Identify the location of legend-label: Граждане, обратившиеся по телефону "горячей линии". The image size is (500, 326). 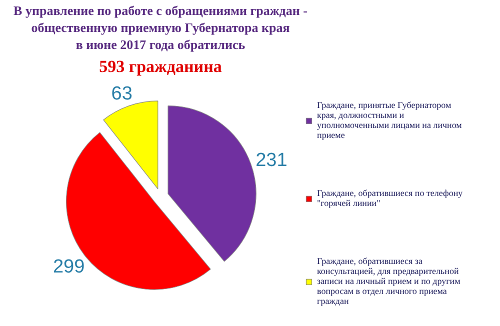
(390, 198).